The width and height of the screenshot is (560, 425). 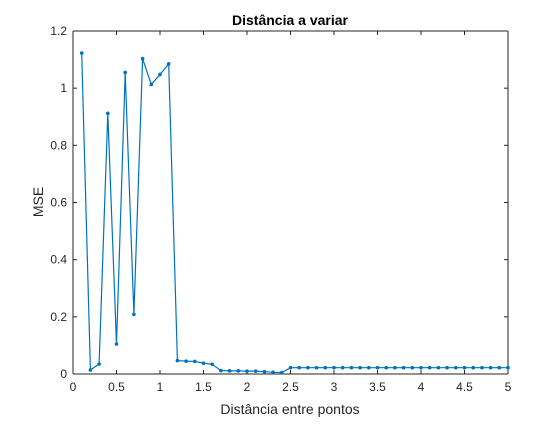 I want to click on y-tick-label: 0.8, so click(x=58, y=145).